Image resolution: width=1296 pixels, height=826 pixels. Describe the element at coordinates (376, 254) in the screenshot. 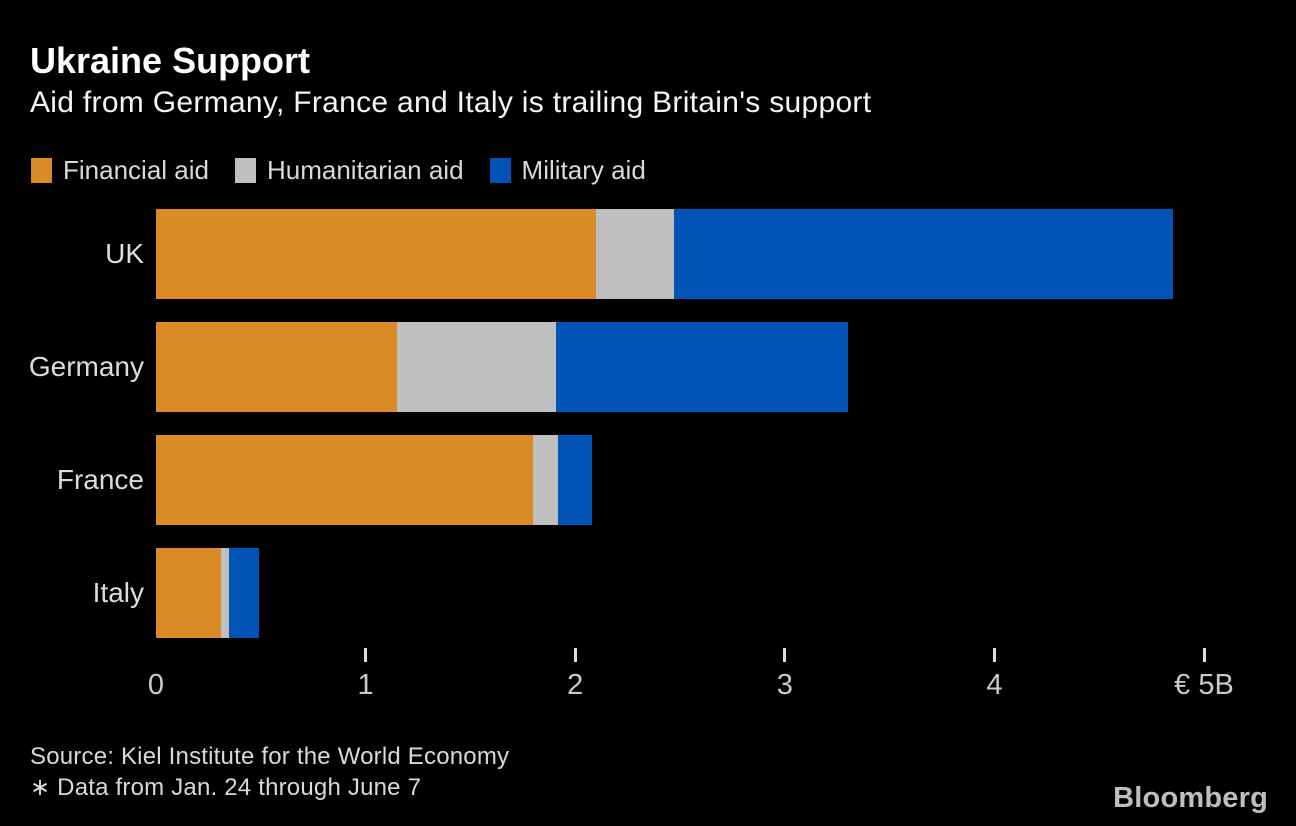

I see `bar-segment-uk-financial-aid` at that location.